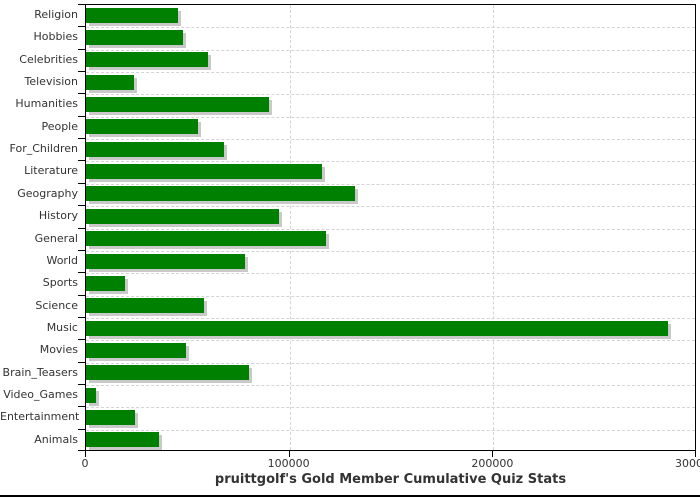  Describe the element at coordinates (40, 372) in the screenshot. I see `category-label-brain-teasers: Brain_Teasers` at that location.